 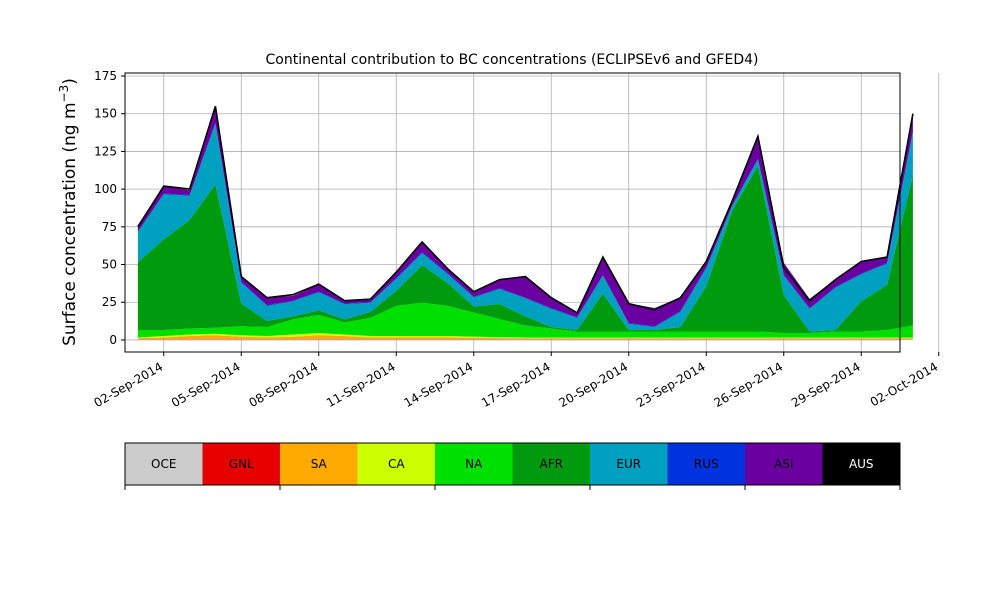 I want to click on x-tick-label: 23-Sep-2014, so click(x=671, y=384).